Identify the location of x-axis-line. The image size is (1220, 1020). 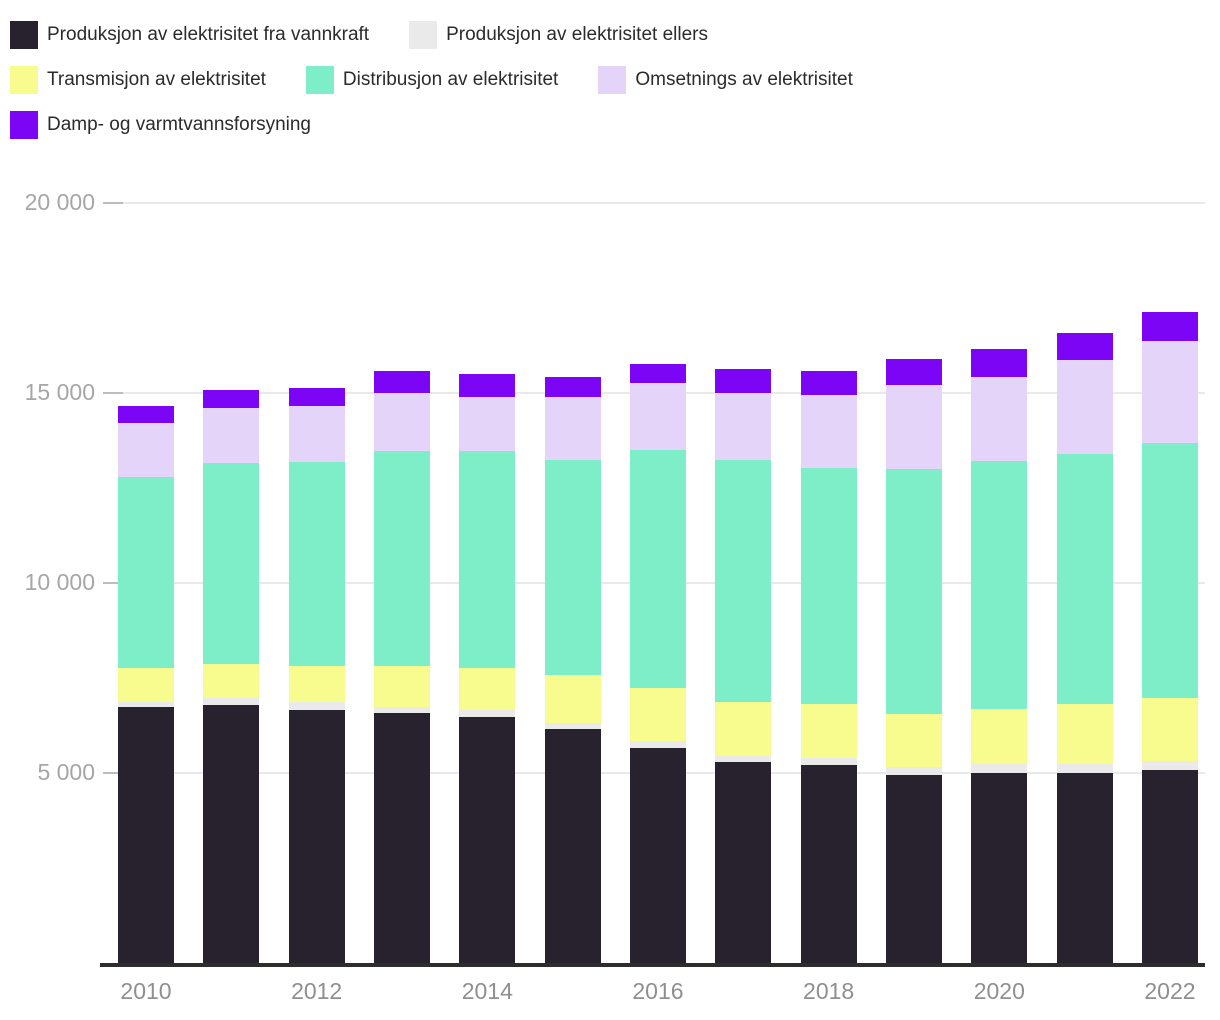
(652, 965).